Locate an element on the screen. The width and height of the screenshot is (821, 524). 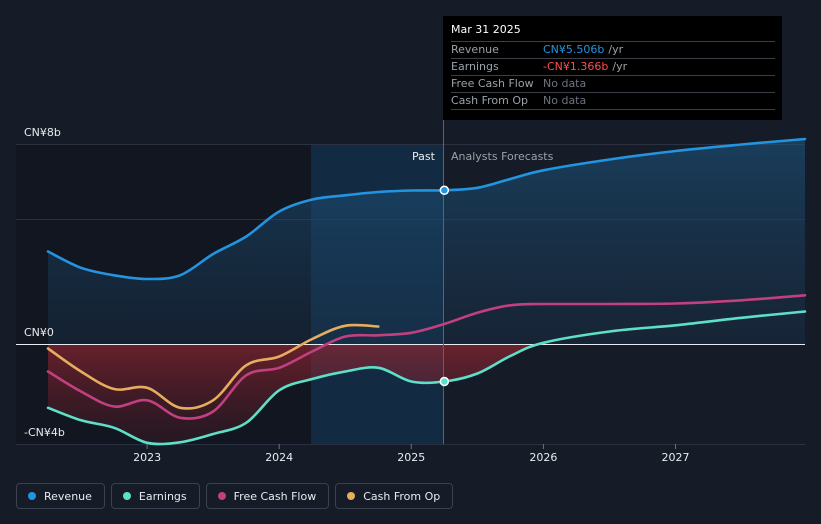
tooltip-label: Earnings is located at coordinates (475, 66).